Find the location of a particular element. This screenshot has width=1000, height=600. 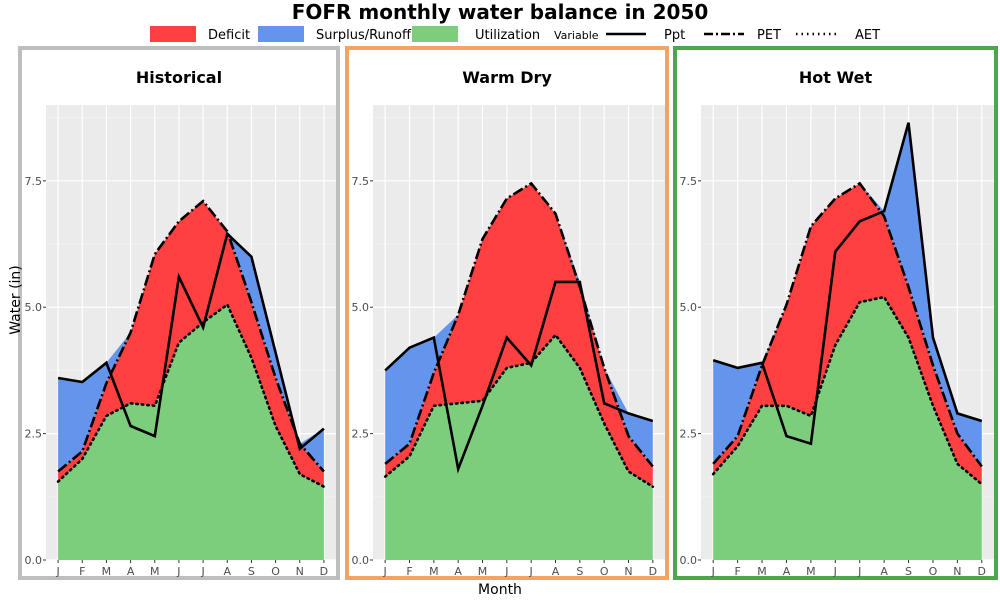

legend-label: Ppt is located at coordinates (674, 35).